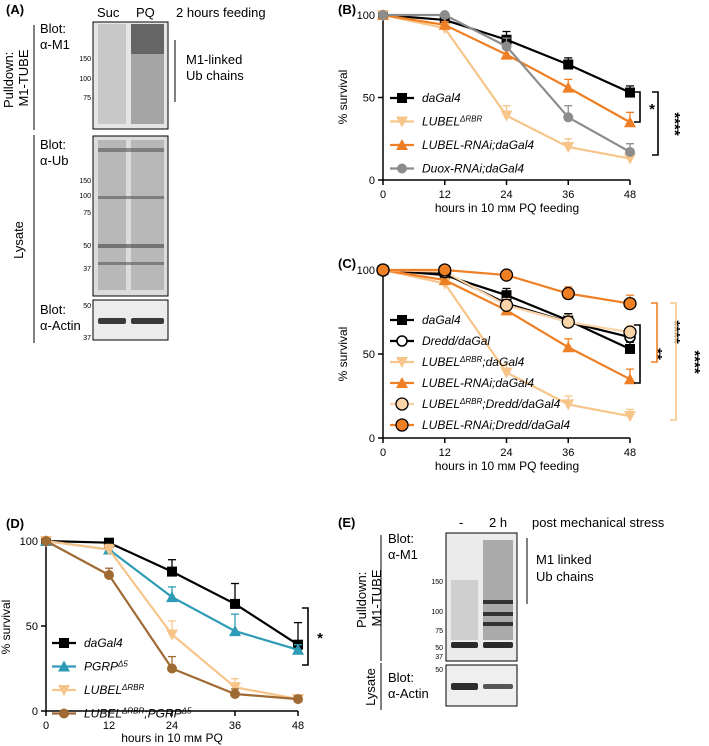 The image size is (709, 746). Describe the element at coordinates (346, 522) in the screenshot. I see `panel-label-e: (E)` at that location.